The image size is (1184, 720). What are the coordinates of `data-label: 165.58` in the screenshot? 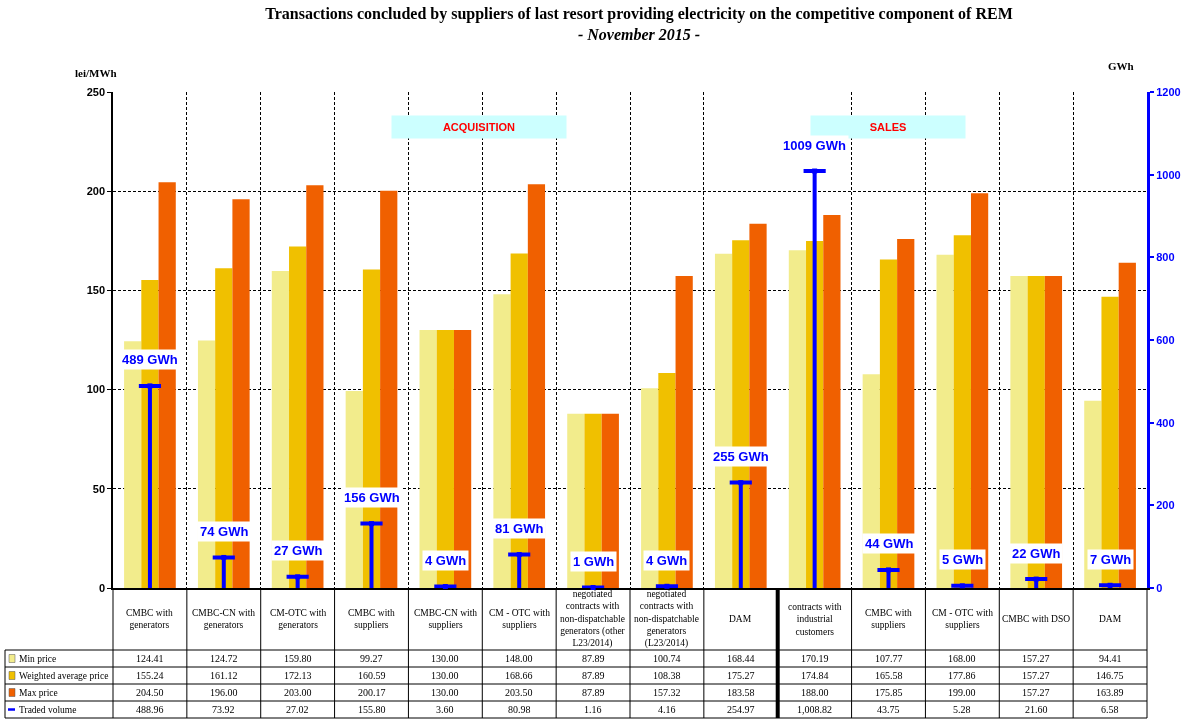 It's located at (889, 675).